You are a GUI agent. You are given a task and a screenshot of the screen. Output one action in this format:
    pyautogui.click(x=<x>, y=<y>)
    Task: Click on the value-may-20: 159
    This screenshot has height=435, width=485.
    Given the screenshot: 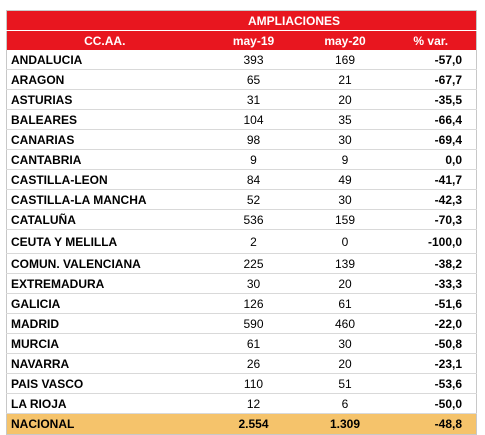 What is the action you would take?
    pyautogui.click(x=345, y=219)
    